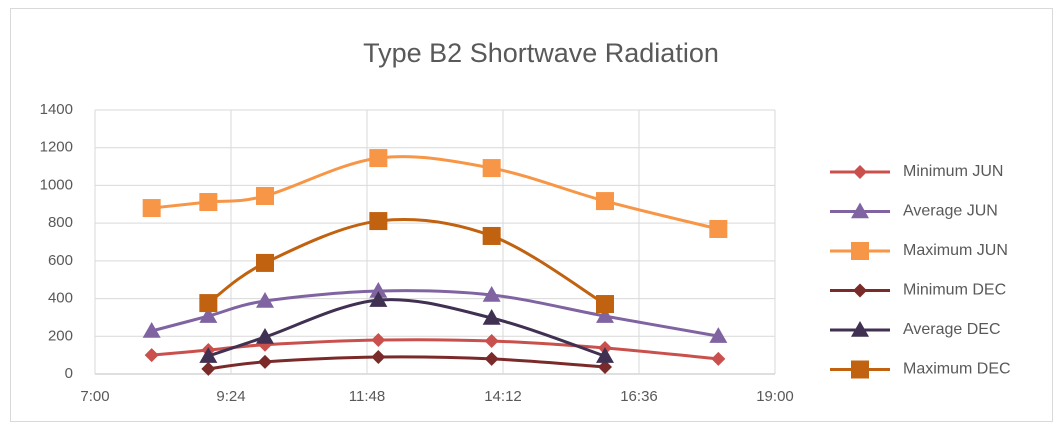  Describe the element at coordinates (60, 260) in the screenshot. I see `y-tick-label: 600` at that location.